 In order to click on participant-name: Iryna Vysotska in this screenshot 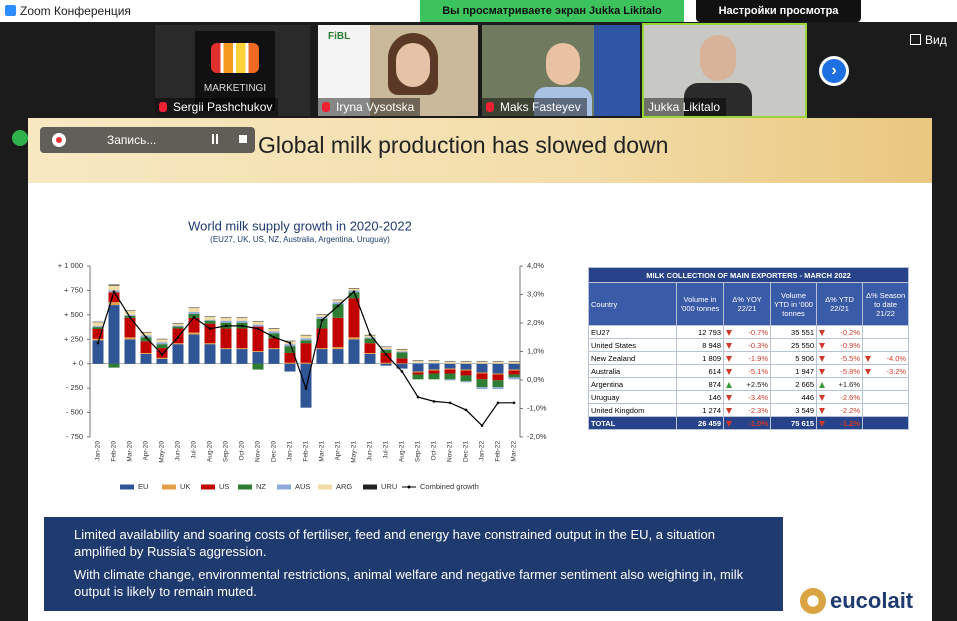, I will do `click(369, 107)`.